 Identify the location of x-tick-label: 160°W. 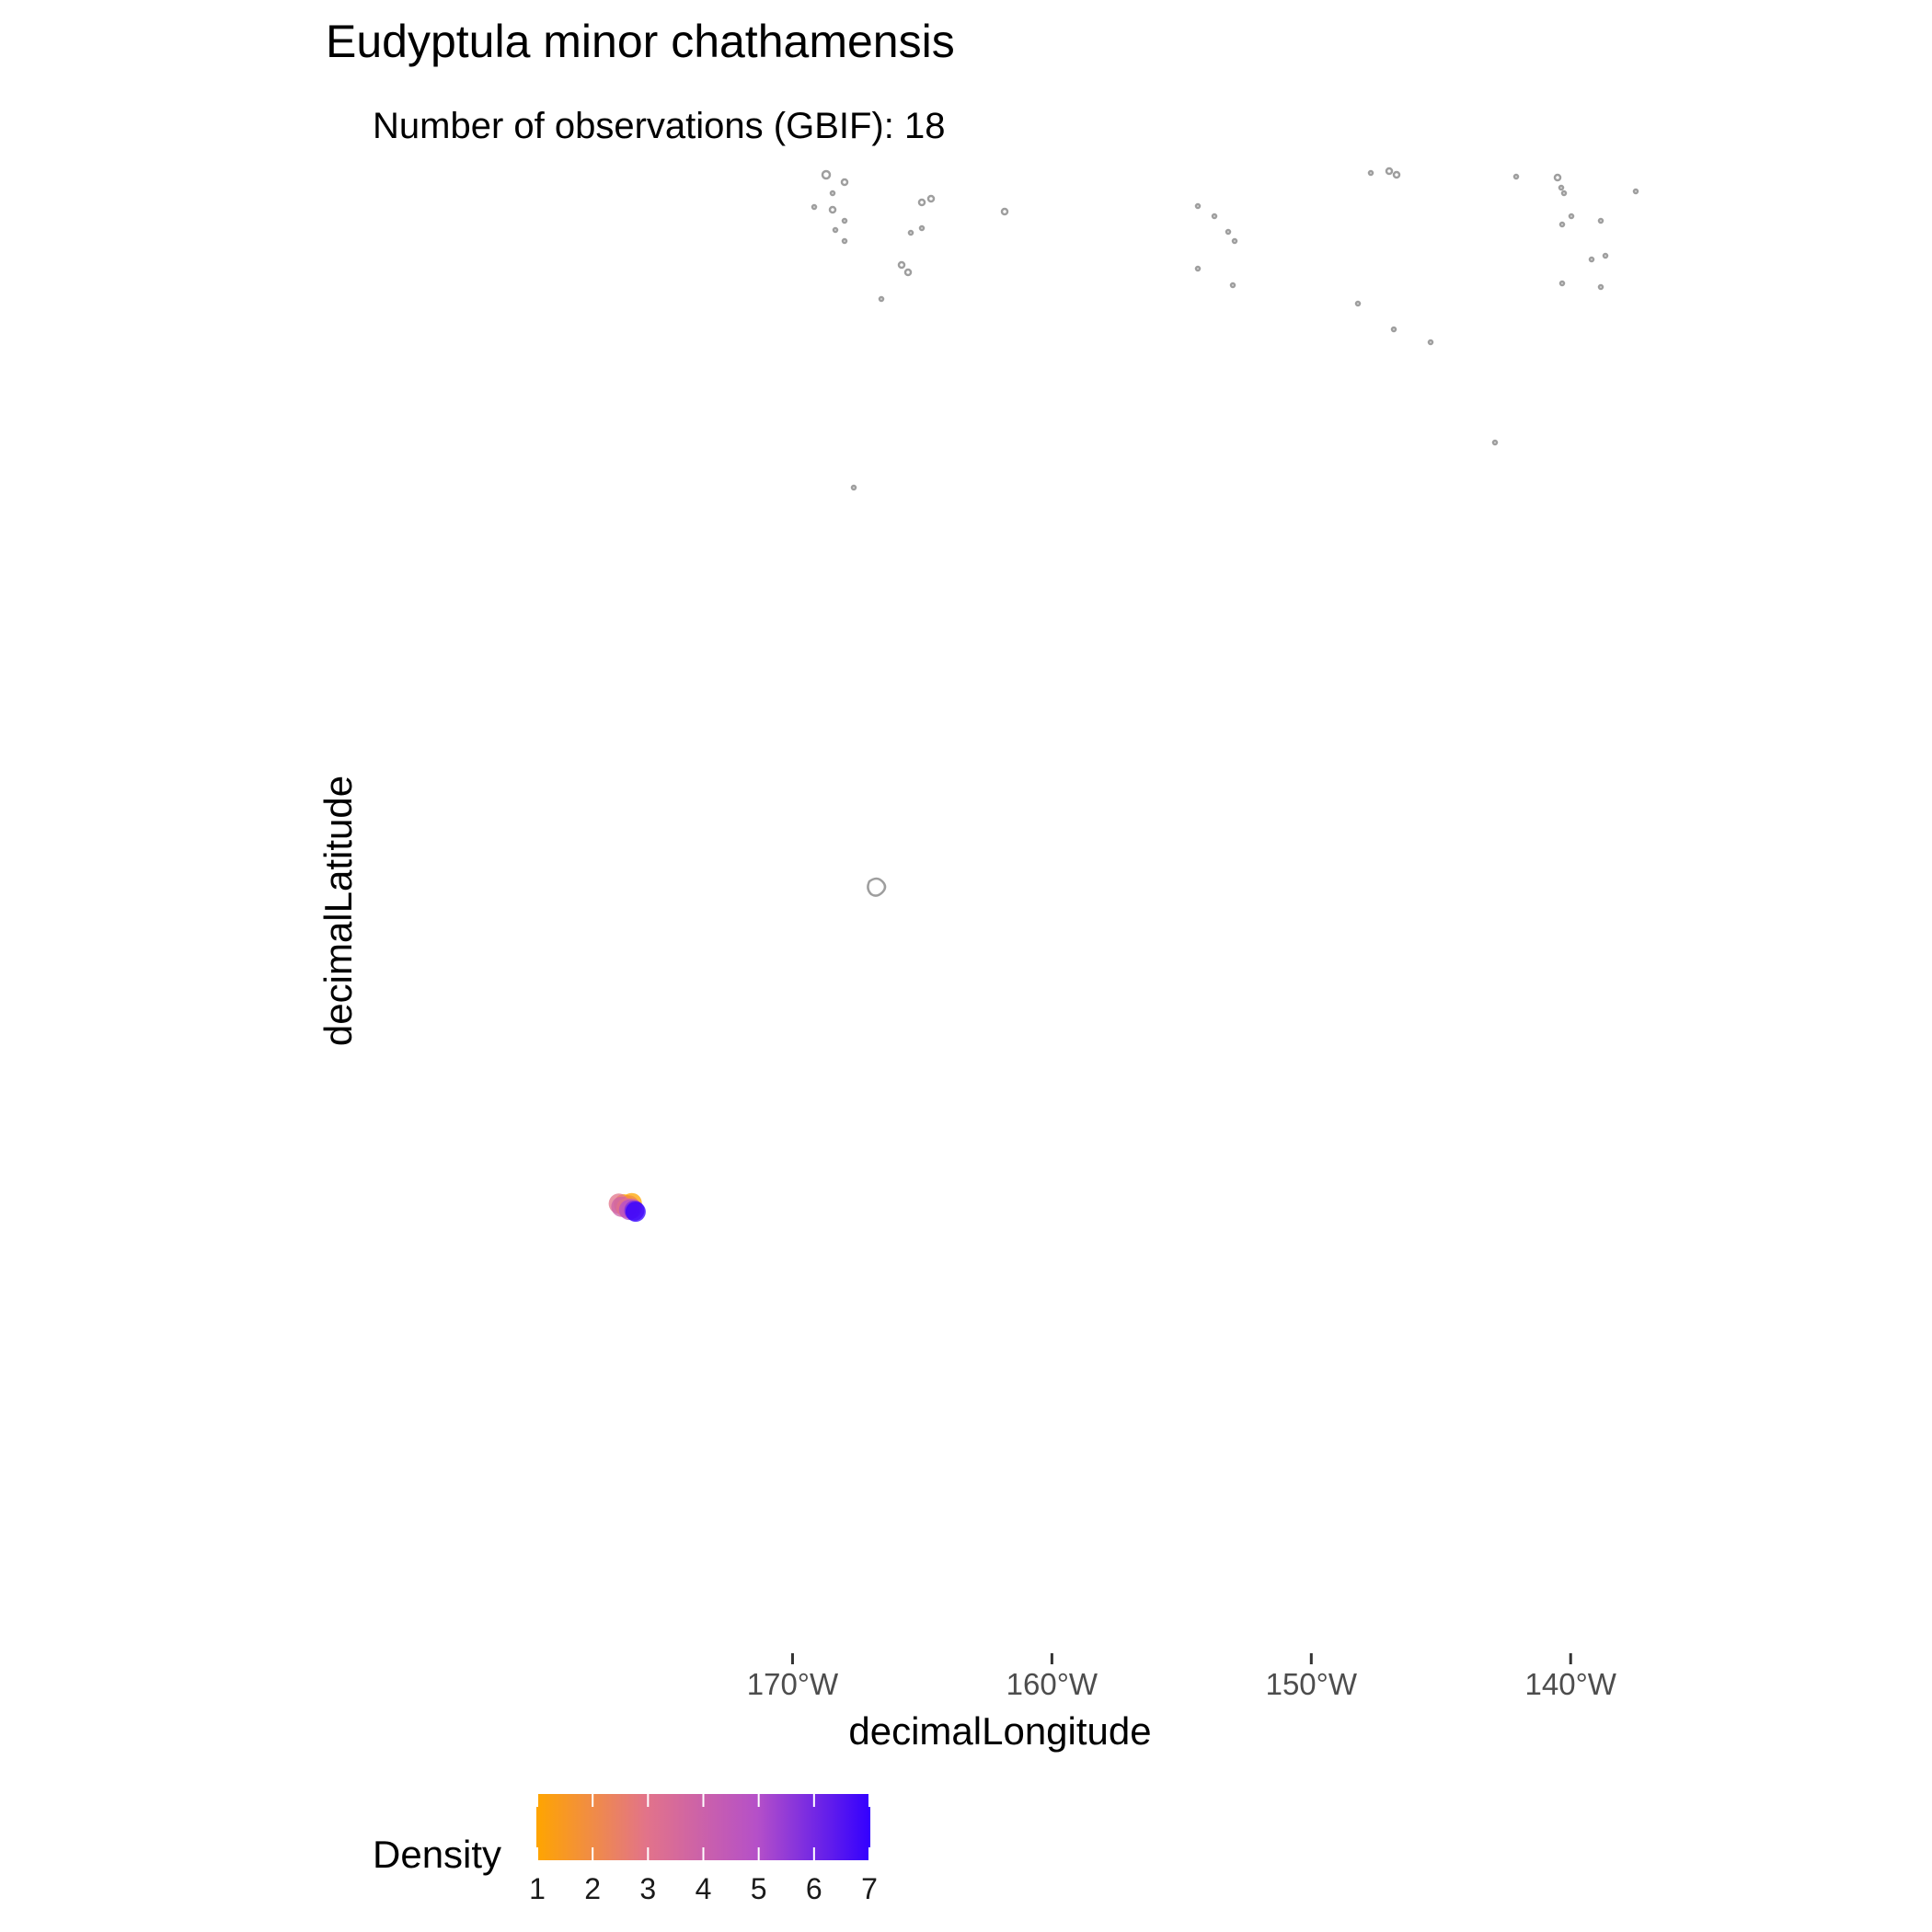
(1052, 1684).